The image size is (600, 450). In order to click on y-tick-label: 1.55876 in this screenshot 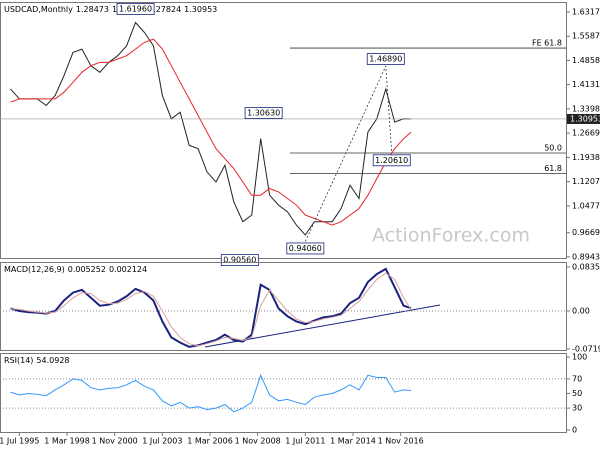, I will do `click(586, 36)`.